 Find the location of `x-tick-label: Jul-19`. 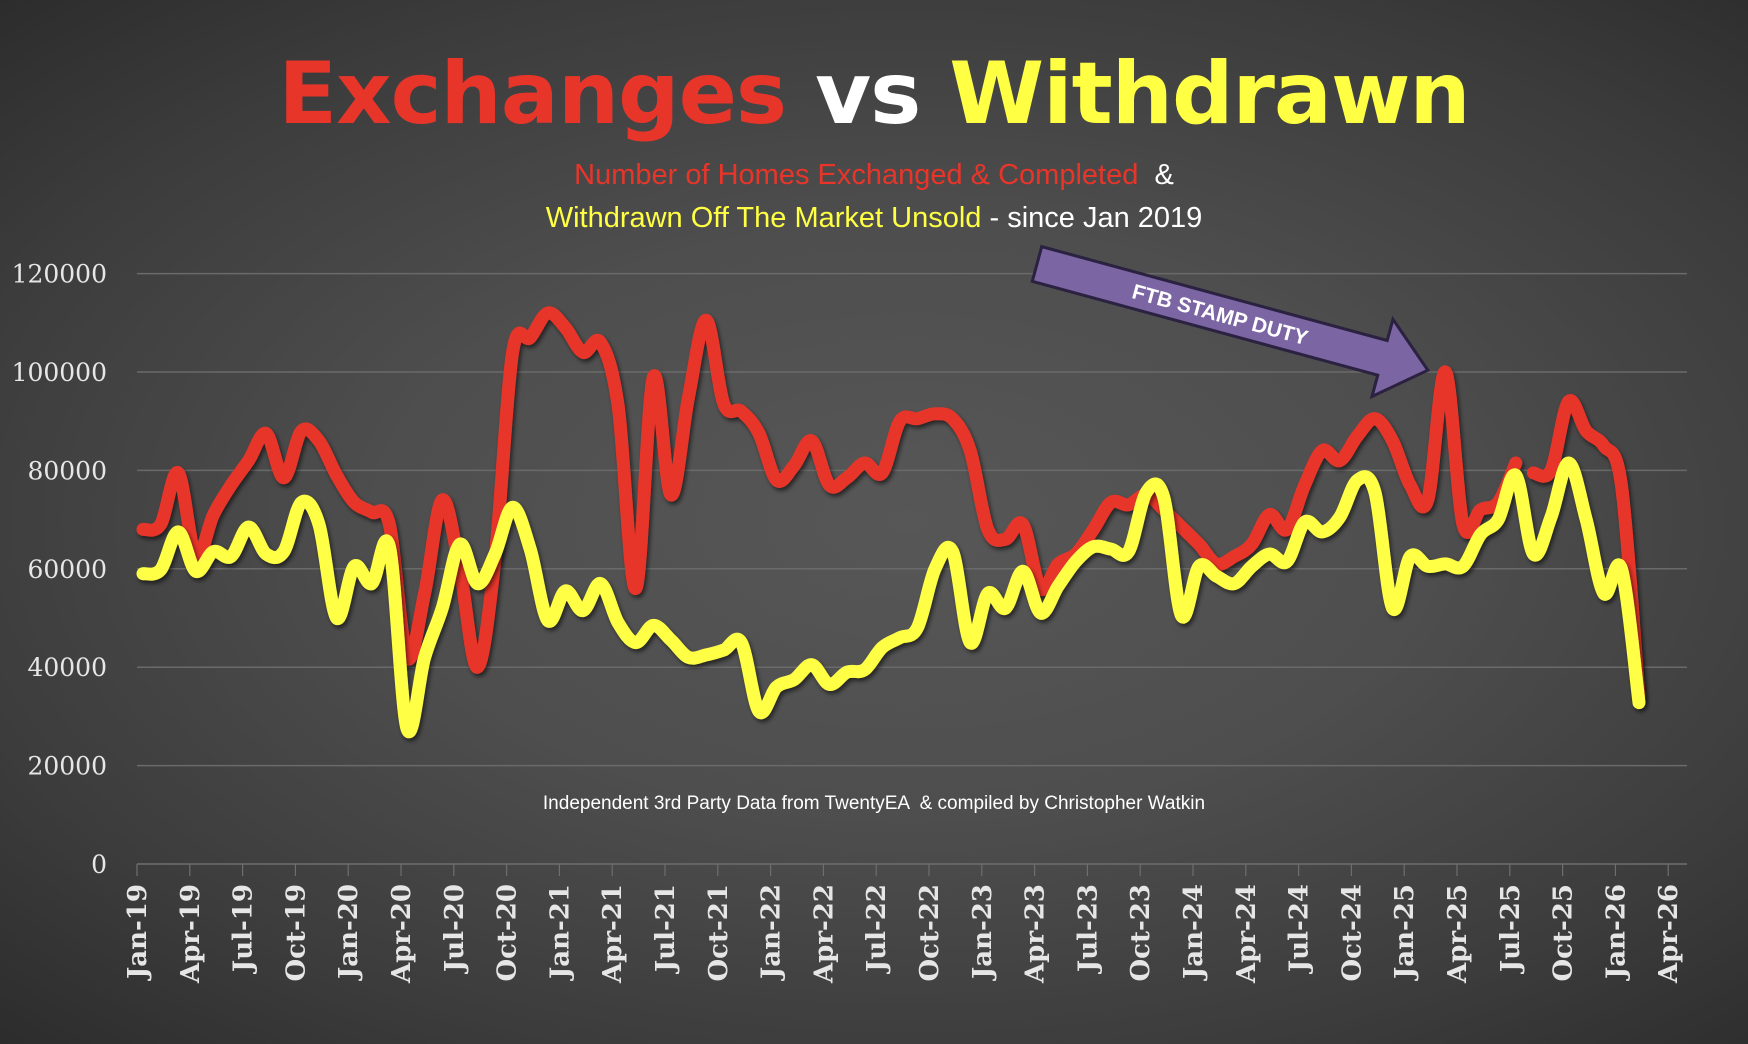

x-tick-label: Jul-19 is located at coordinates (244, 929).